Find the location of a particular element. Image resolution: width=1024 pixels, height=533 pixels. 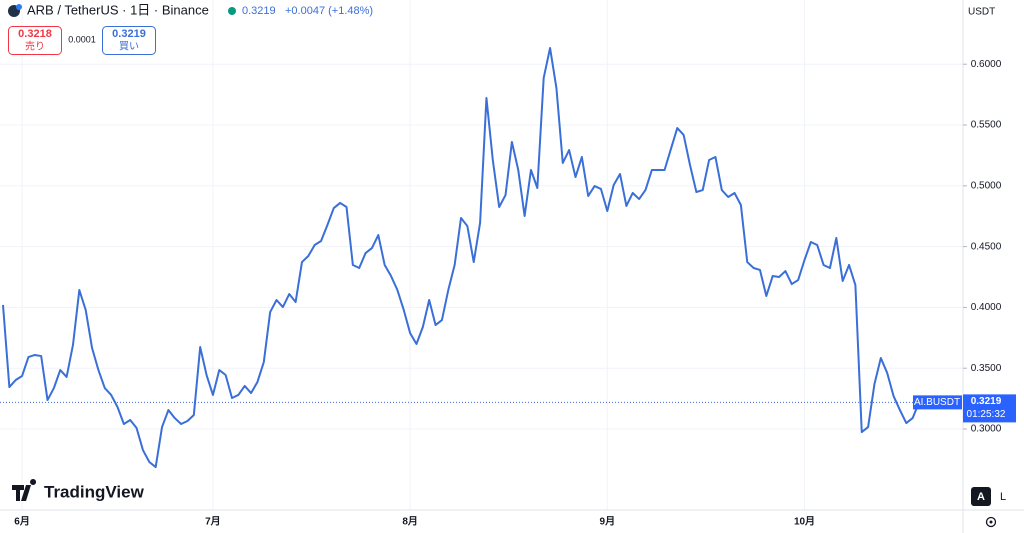

settings-icon-center is located at coordinates (991, 522).